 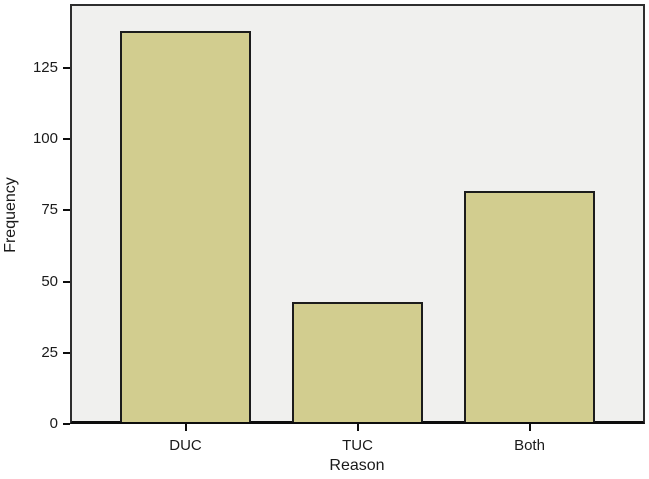 I want to click on y-tick-label: 50, so click(x=49, y=281).